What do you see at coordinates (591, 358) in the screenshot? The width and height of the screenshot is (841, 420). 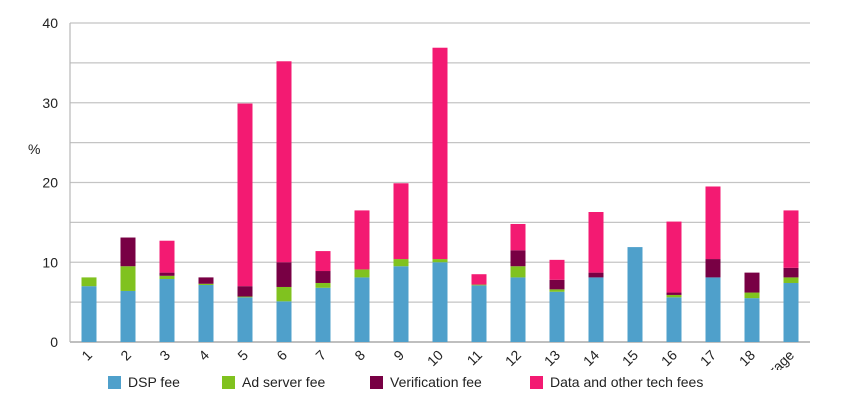 I see `x-tick-label: 14` at bounding box center [591, 358].